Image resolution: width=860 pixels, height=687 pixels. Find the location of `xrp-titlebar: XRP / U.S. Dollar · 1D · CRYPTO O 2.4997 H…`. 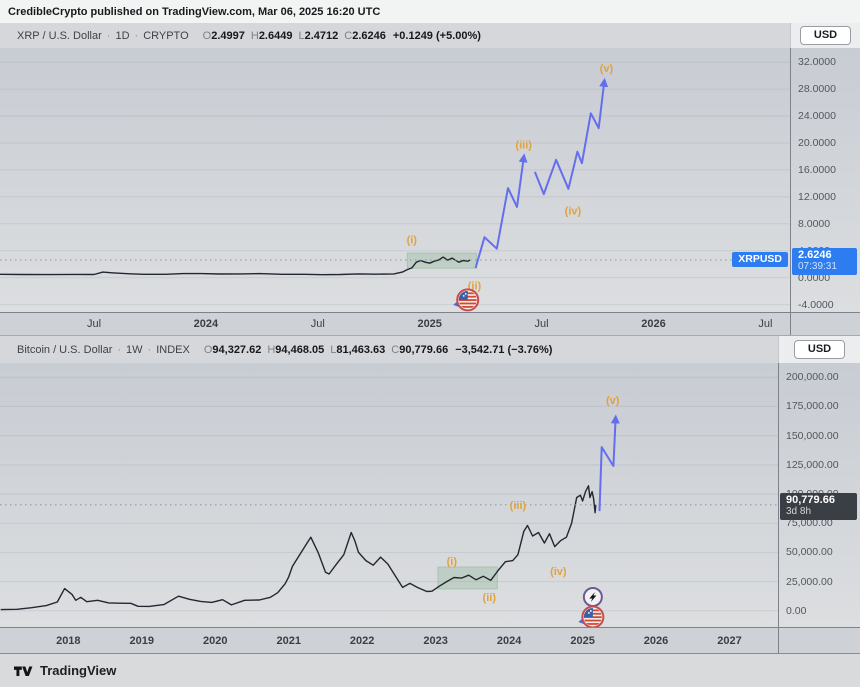

xrp-titlebar: XRP / U.S. Dollar · 1D · CRYPTO O 2.4997 H… is located at coordinates (430, 35).